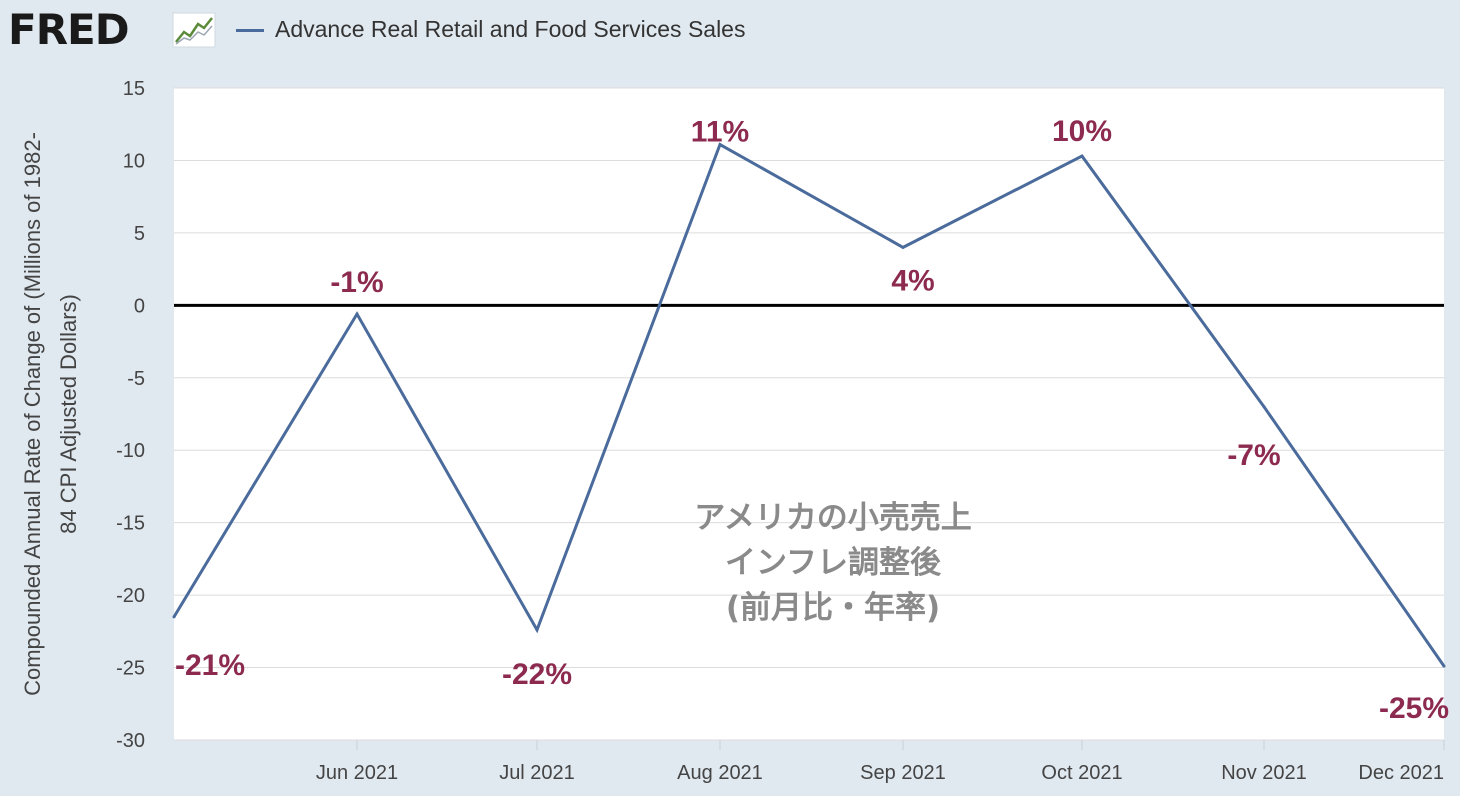 The width and height of the screenshot is (1460, 796). Describe the element at coordinates (250, 30) in the screenshot. I see `legend-swatch` at that location.